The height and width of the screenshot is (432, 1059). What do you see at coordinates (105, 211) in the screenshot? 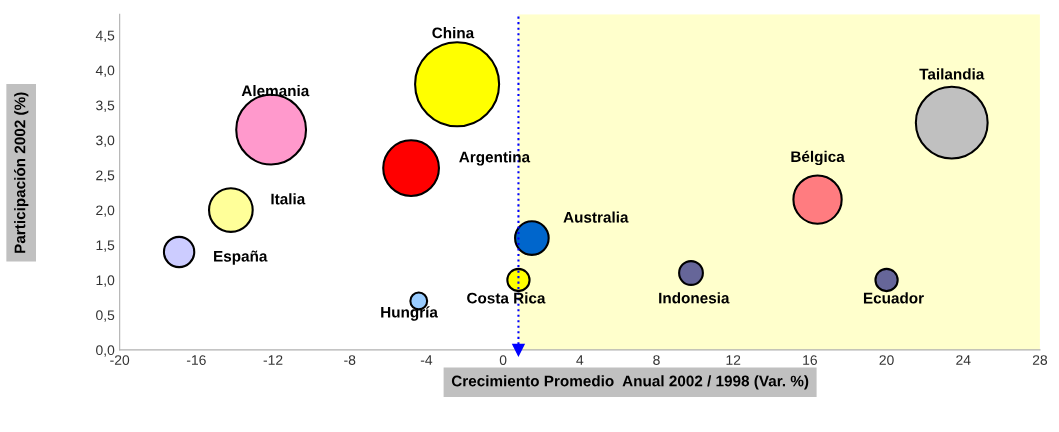
I see `y-tick-label: 2,0` at bounding box center [105, 211].